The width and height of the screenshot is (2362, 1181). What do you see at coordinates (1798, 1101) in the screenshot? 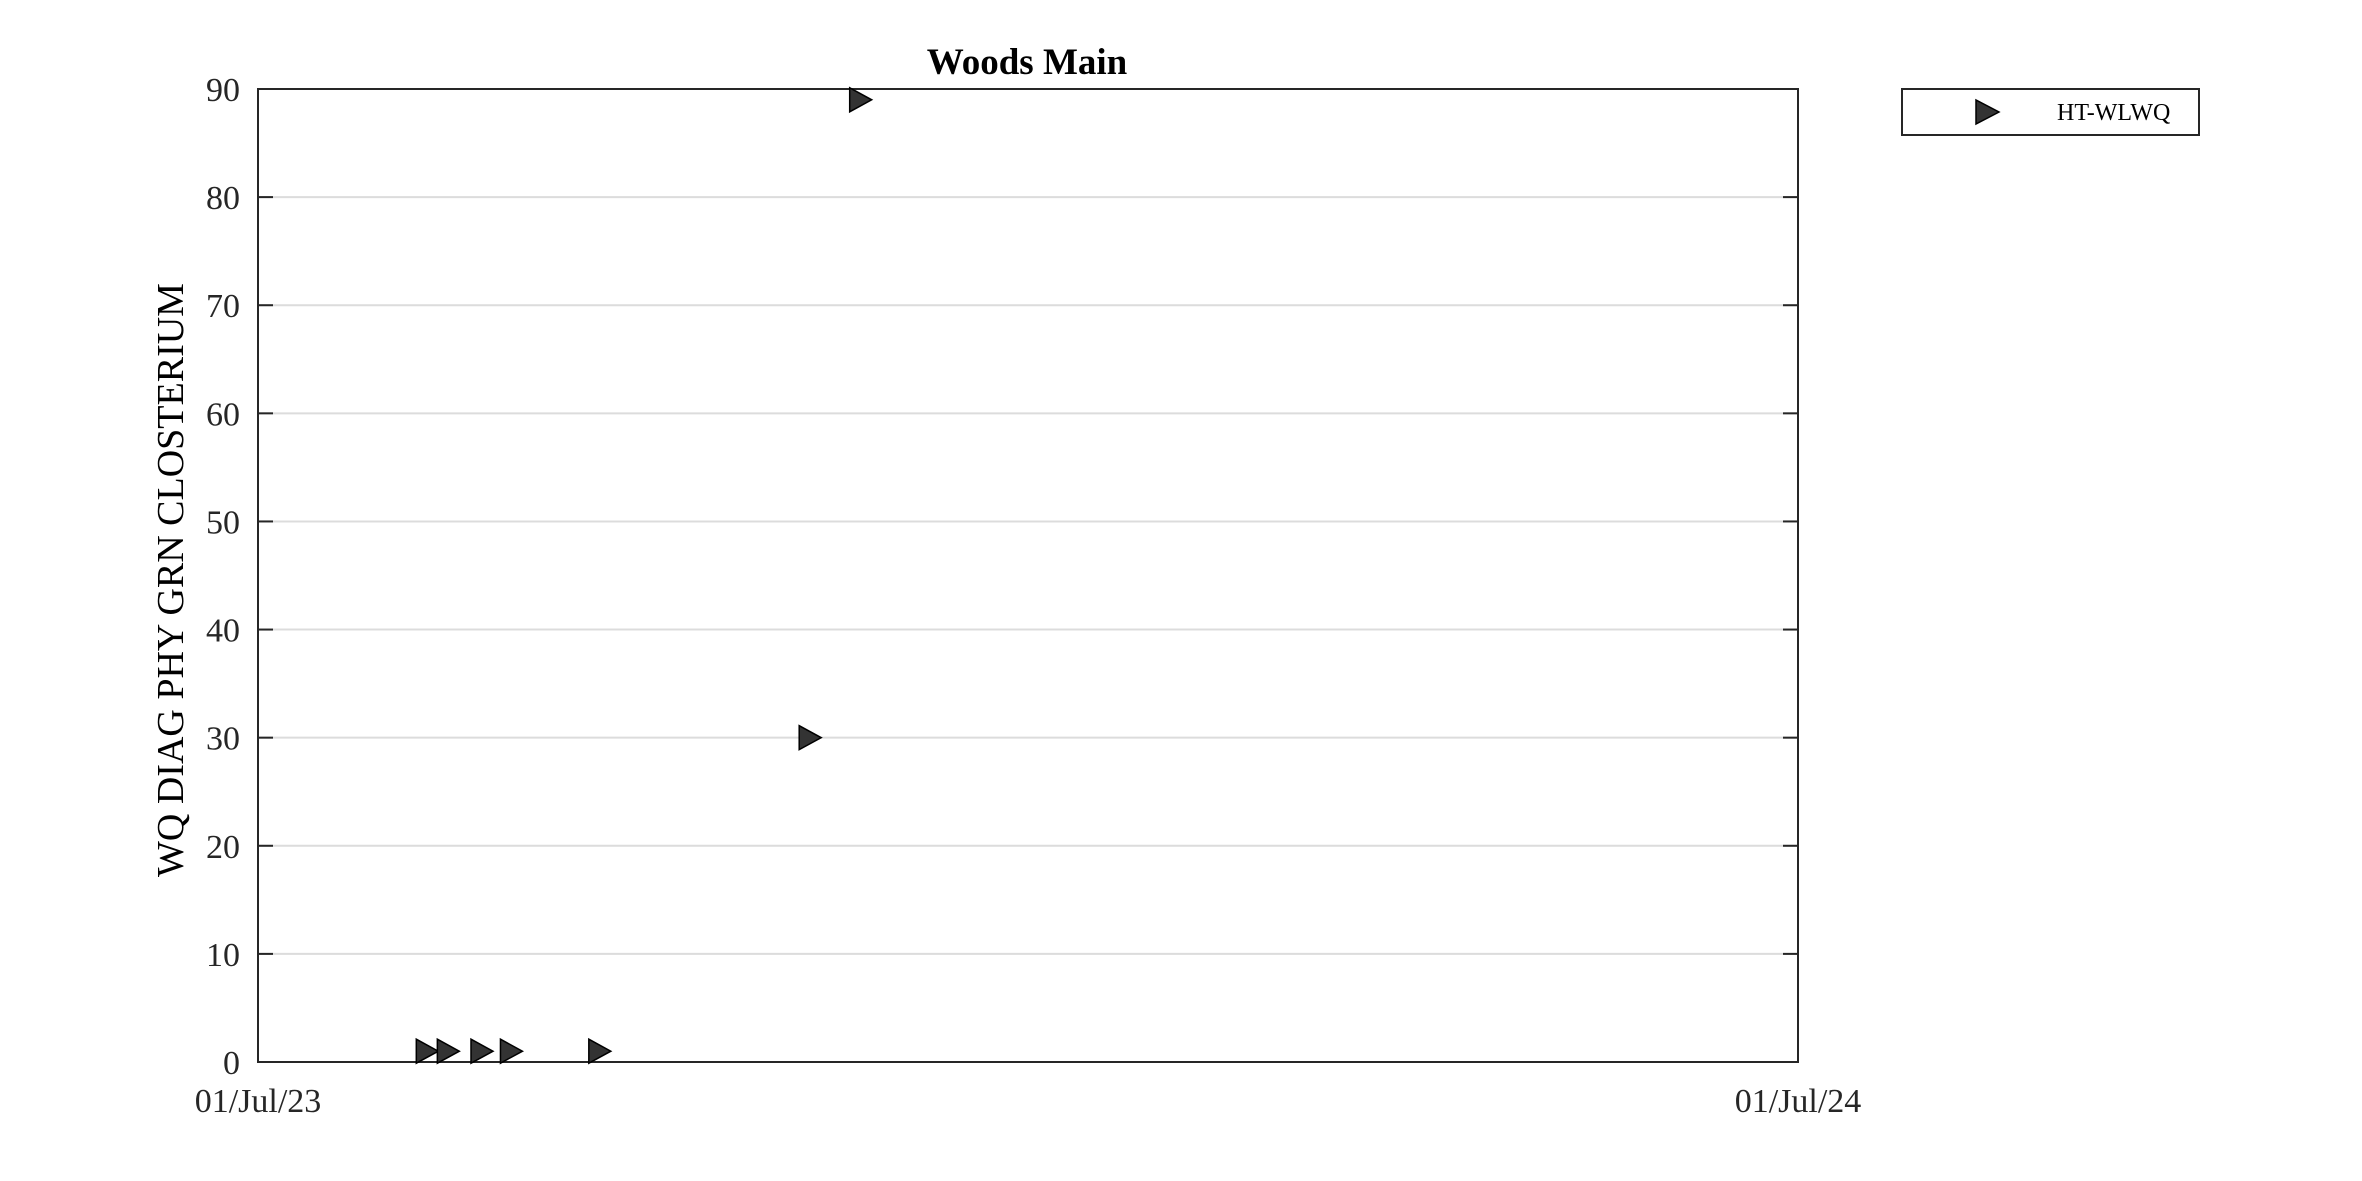
I see `x-tick-label: 01/Jul/24` at bounding box center [1798, 1101].